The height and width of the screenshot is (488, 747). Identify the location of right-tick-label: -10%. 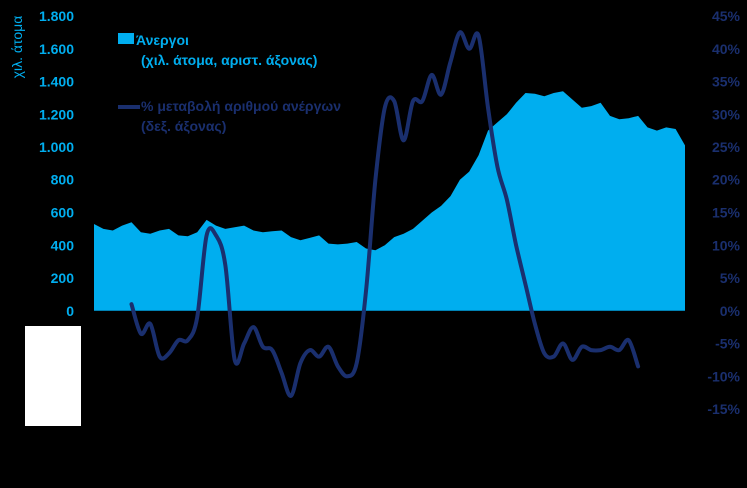
(723, 376).